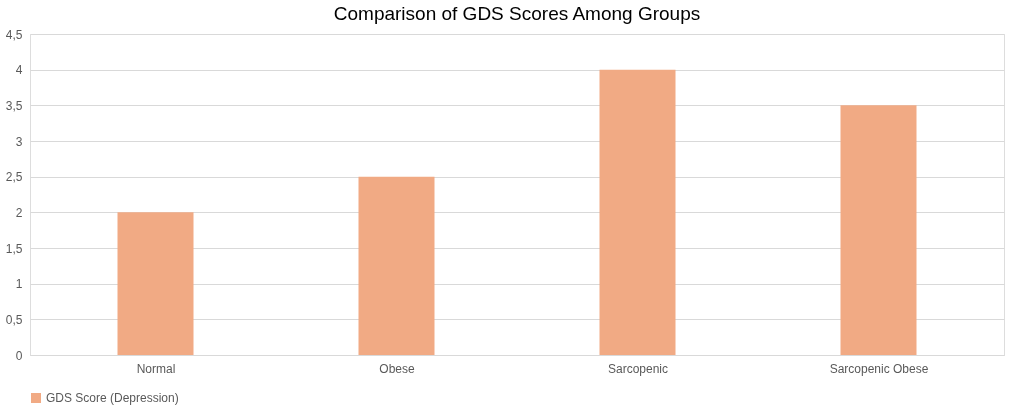 The height and width of the screenshot is (409, 1009). I want to click on x-tick-label: Sarcopenic, so click(638, 368).